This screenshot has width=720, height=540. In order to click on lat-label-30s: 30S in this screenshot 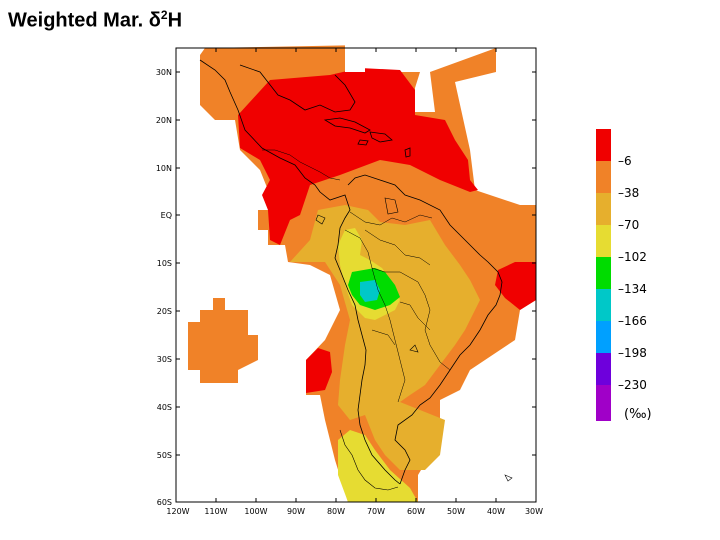, I will do `click(164, 359)`.